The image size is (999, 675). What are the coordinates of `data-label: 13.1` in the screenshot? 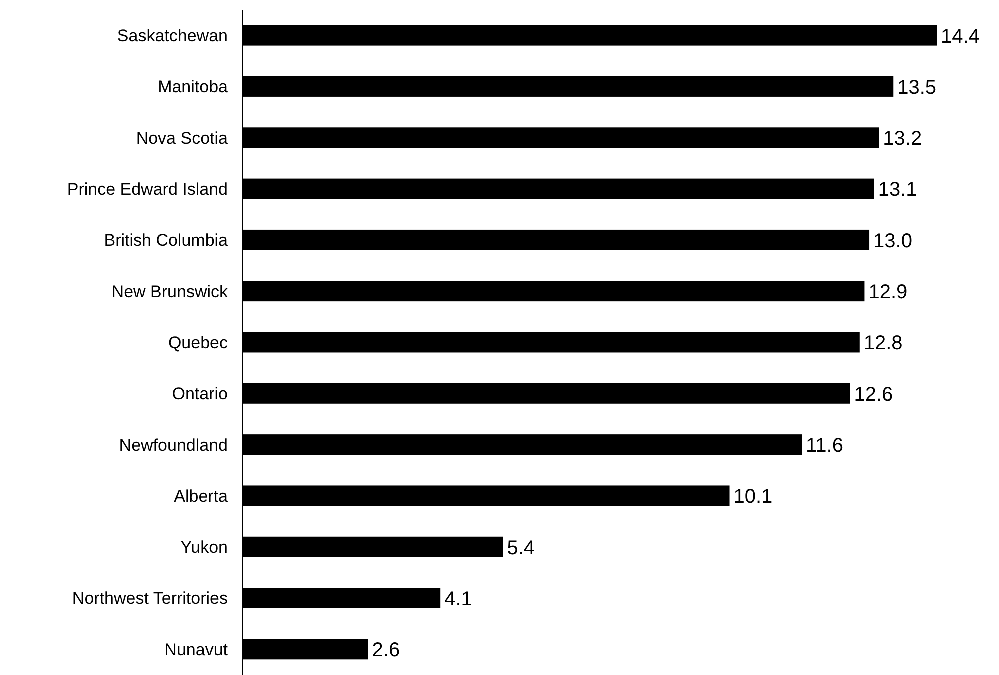 It's located at (898, 190).